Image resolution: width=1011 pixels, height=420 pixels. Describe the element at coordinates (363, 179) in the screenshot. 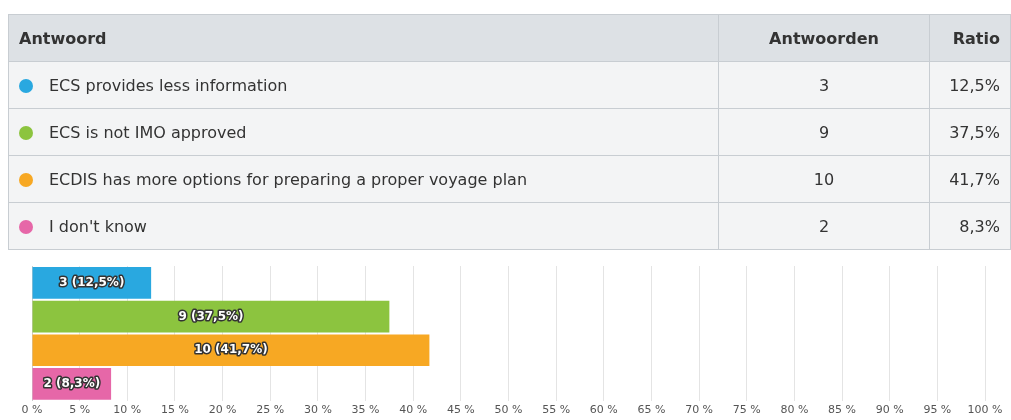

I see `text: ECDIS has more options for preparing a proper voyage plan` at that location.